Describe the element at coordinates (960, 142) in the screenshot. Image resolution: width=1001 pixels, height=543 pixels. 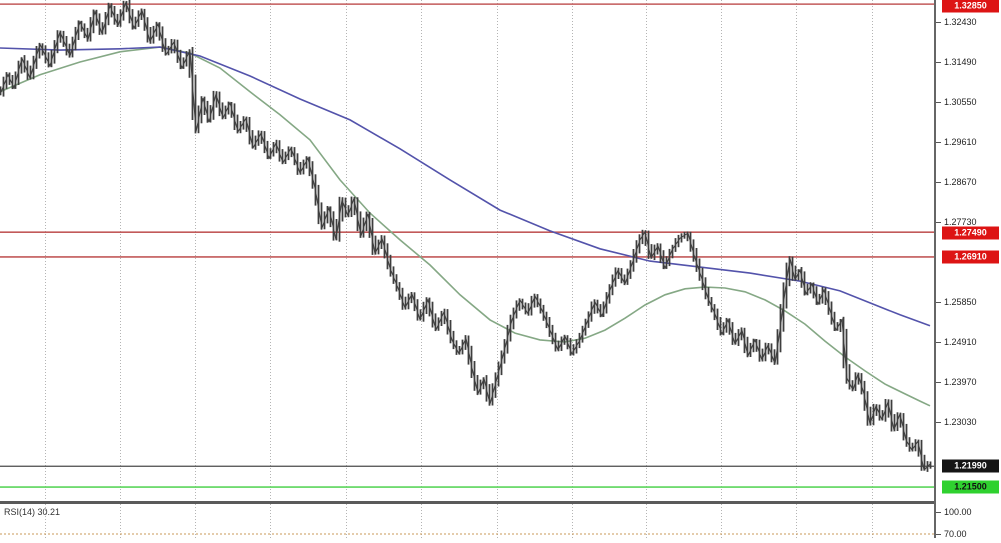
I see `price-tick-label: 1.29610` at that location.